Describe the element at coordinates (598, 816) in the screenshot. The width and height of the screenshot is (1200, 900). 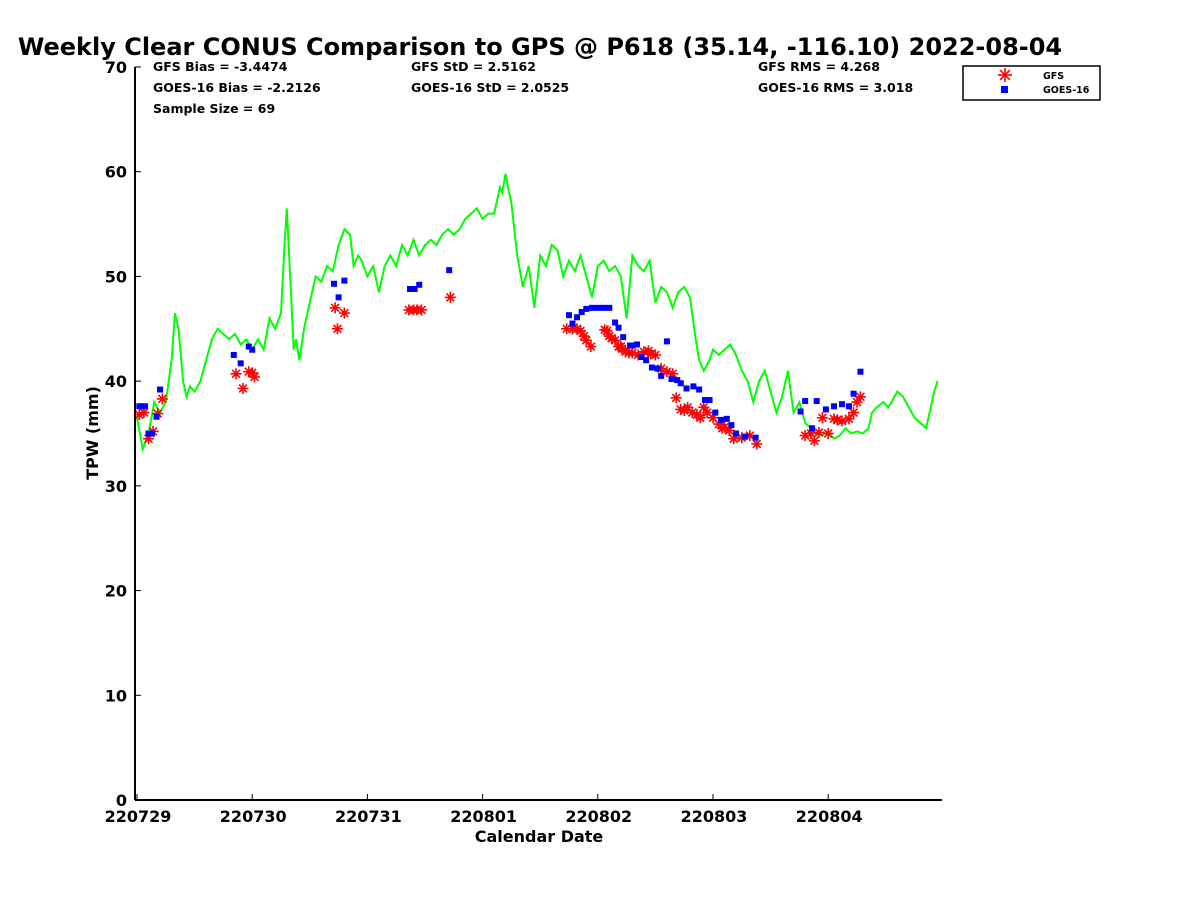
I see `x-tick-label: 220802` at that location.